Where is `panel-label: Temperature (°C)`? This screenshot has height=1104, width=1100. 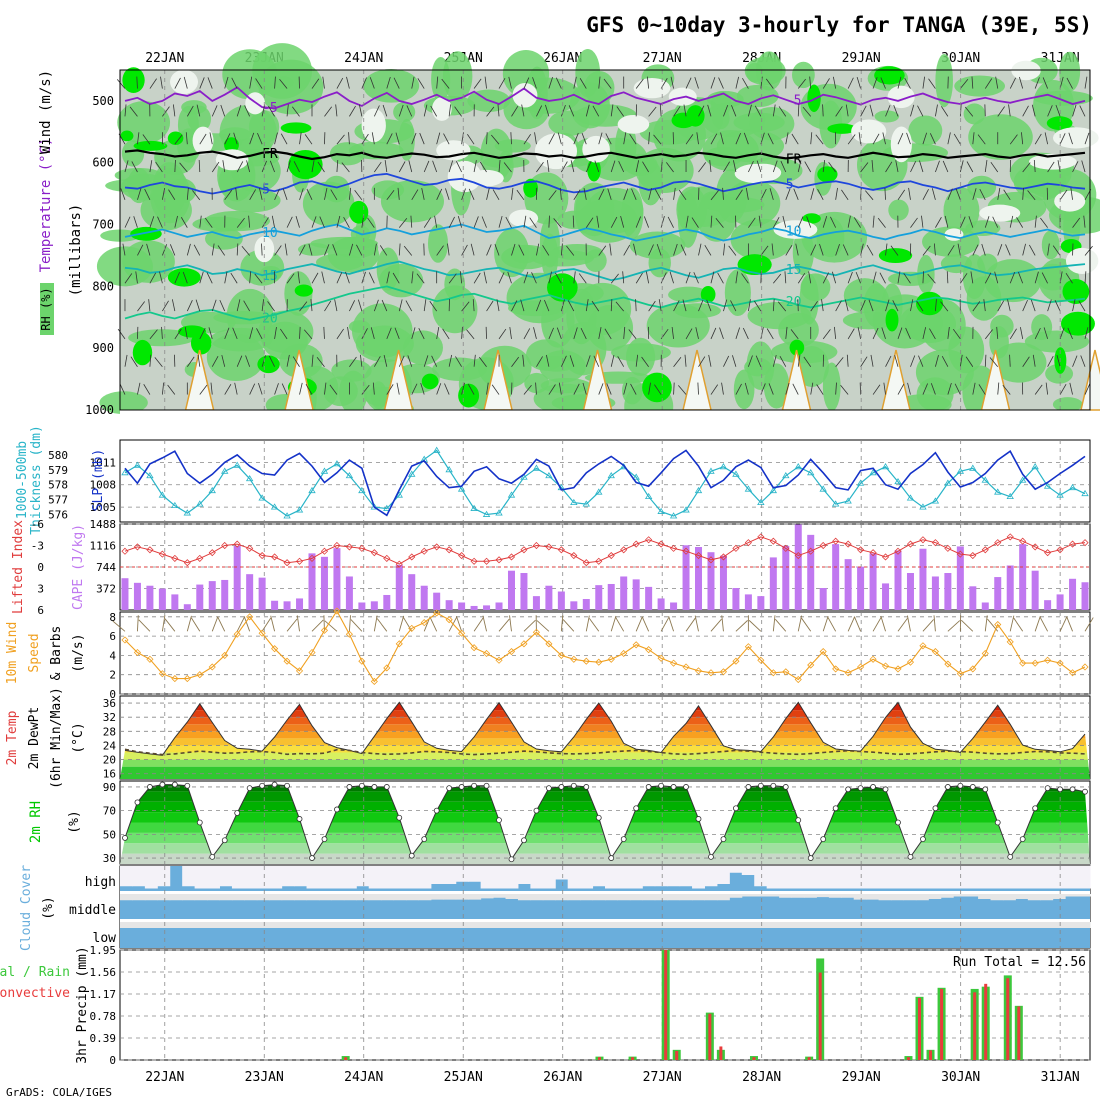 panel-label: Temperature (°C) is located at coordinates (46, 205).